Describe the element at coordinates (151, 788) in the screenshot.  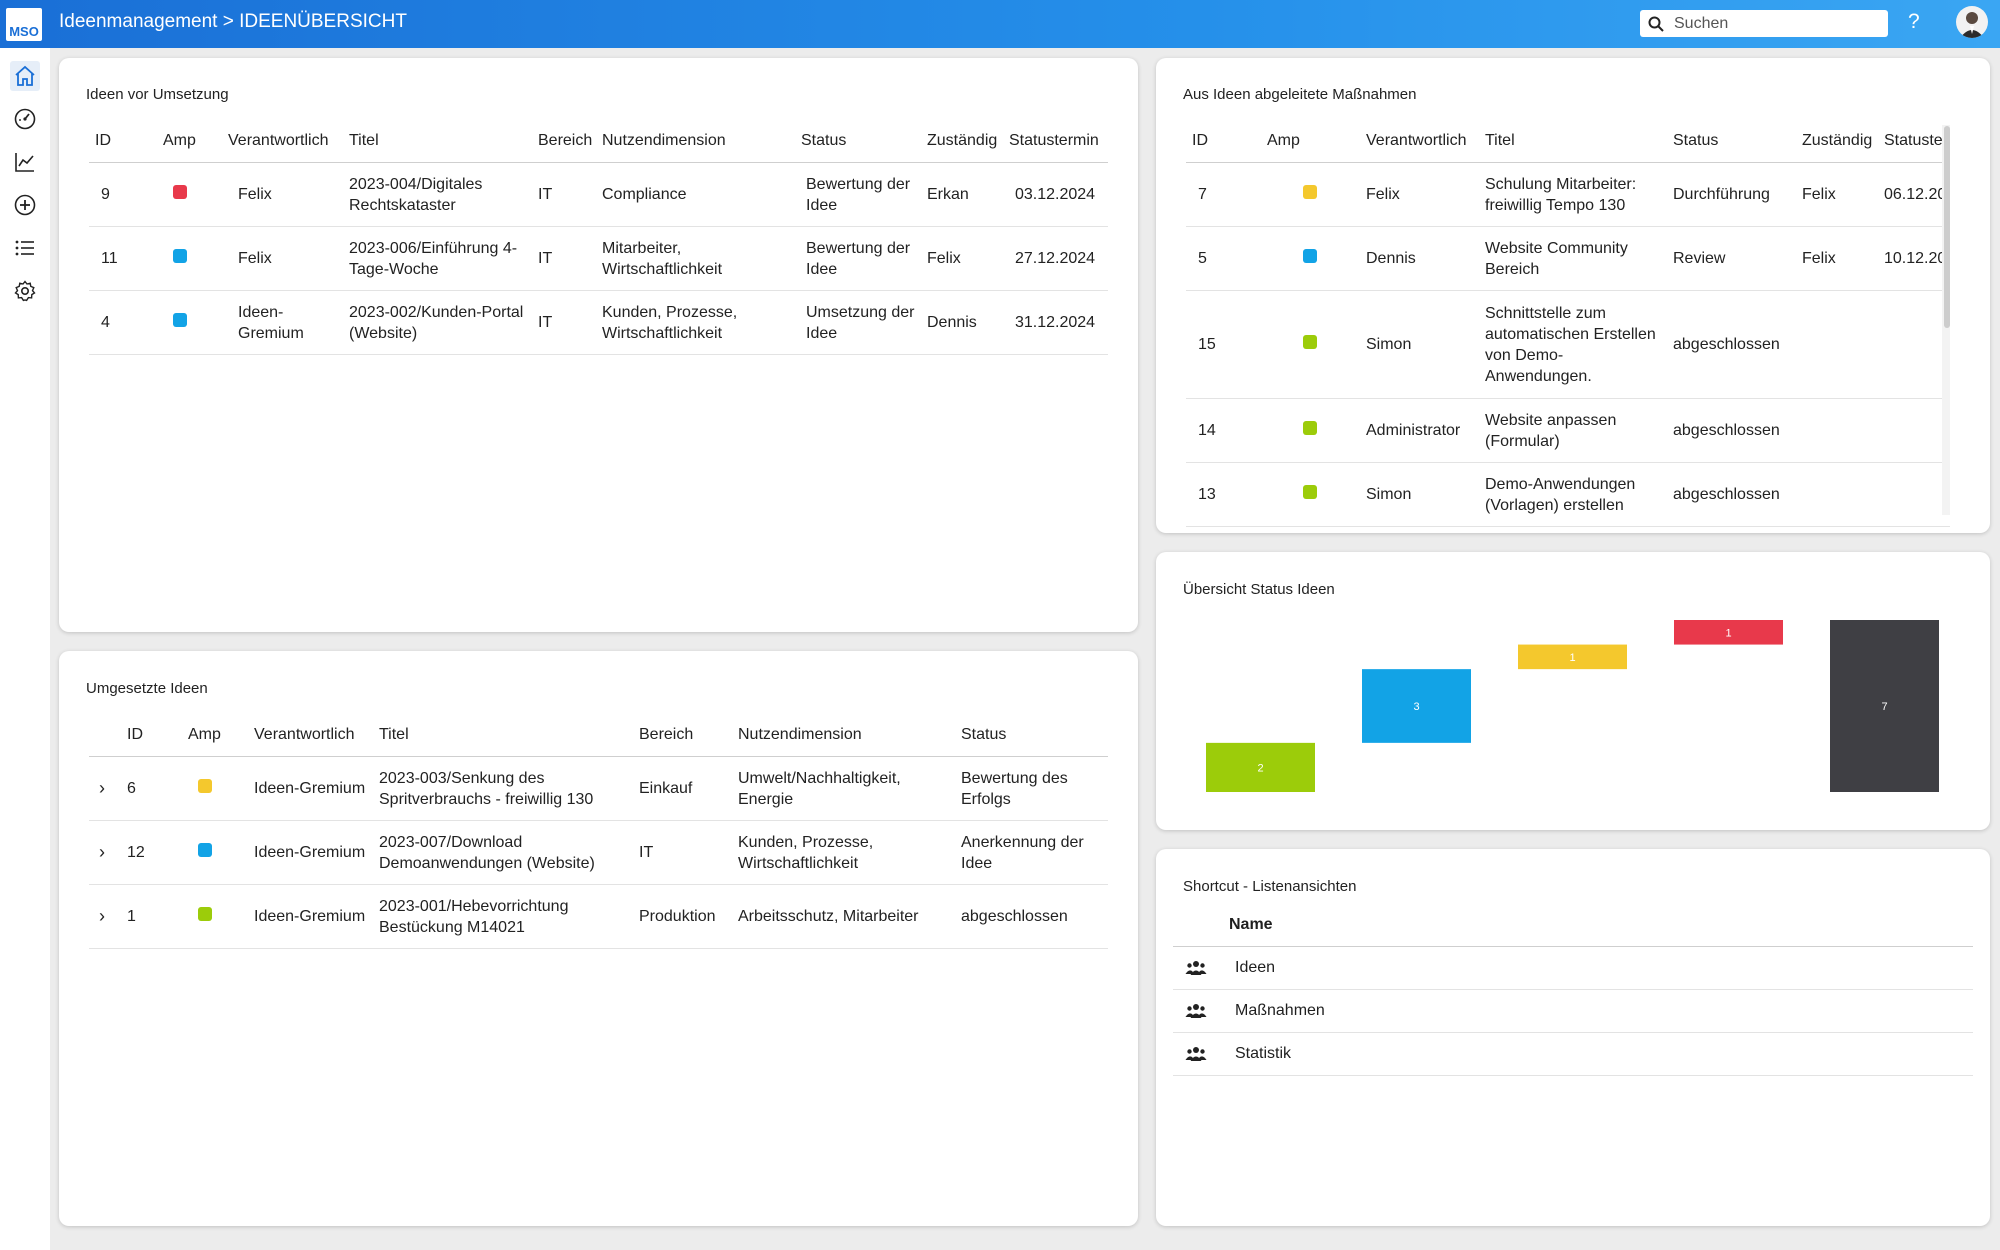
I see `cell-id: 6` at that location.